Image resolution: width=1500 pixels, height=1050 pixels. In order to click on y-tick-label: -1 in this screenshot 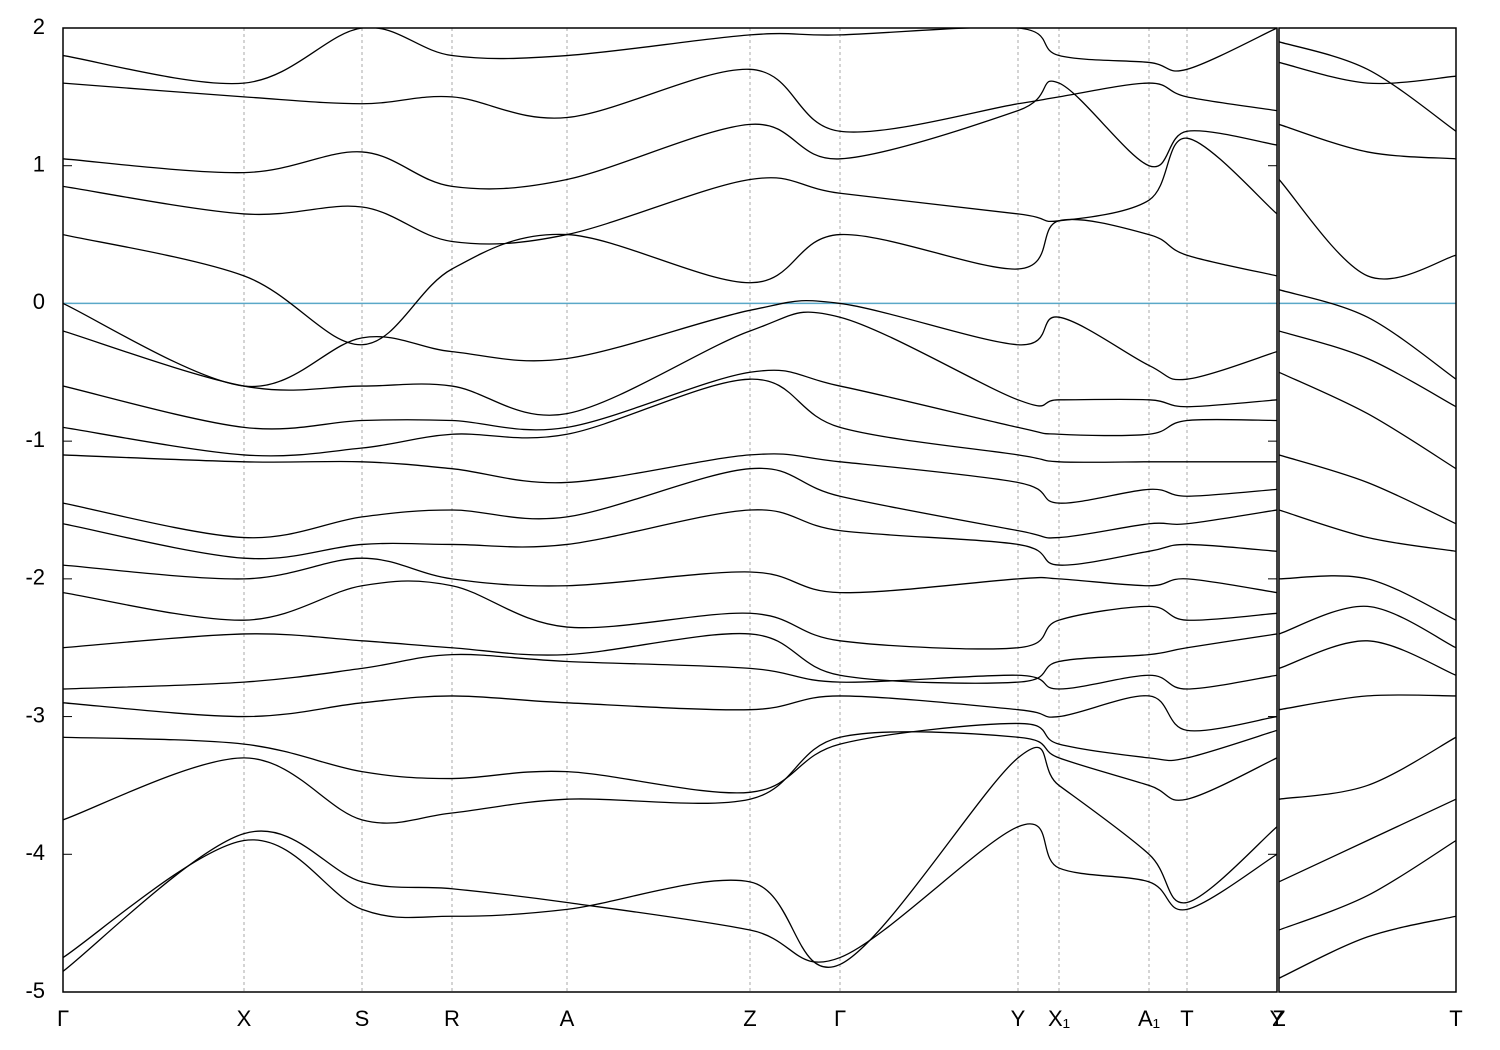, I will do `click(35, 439)`.